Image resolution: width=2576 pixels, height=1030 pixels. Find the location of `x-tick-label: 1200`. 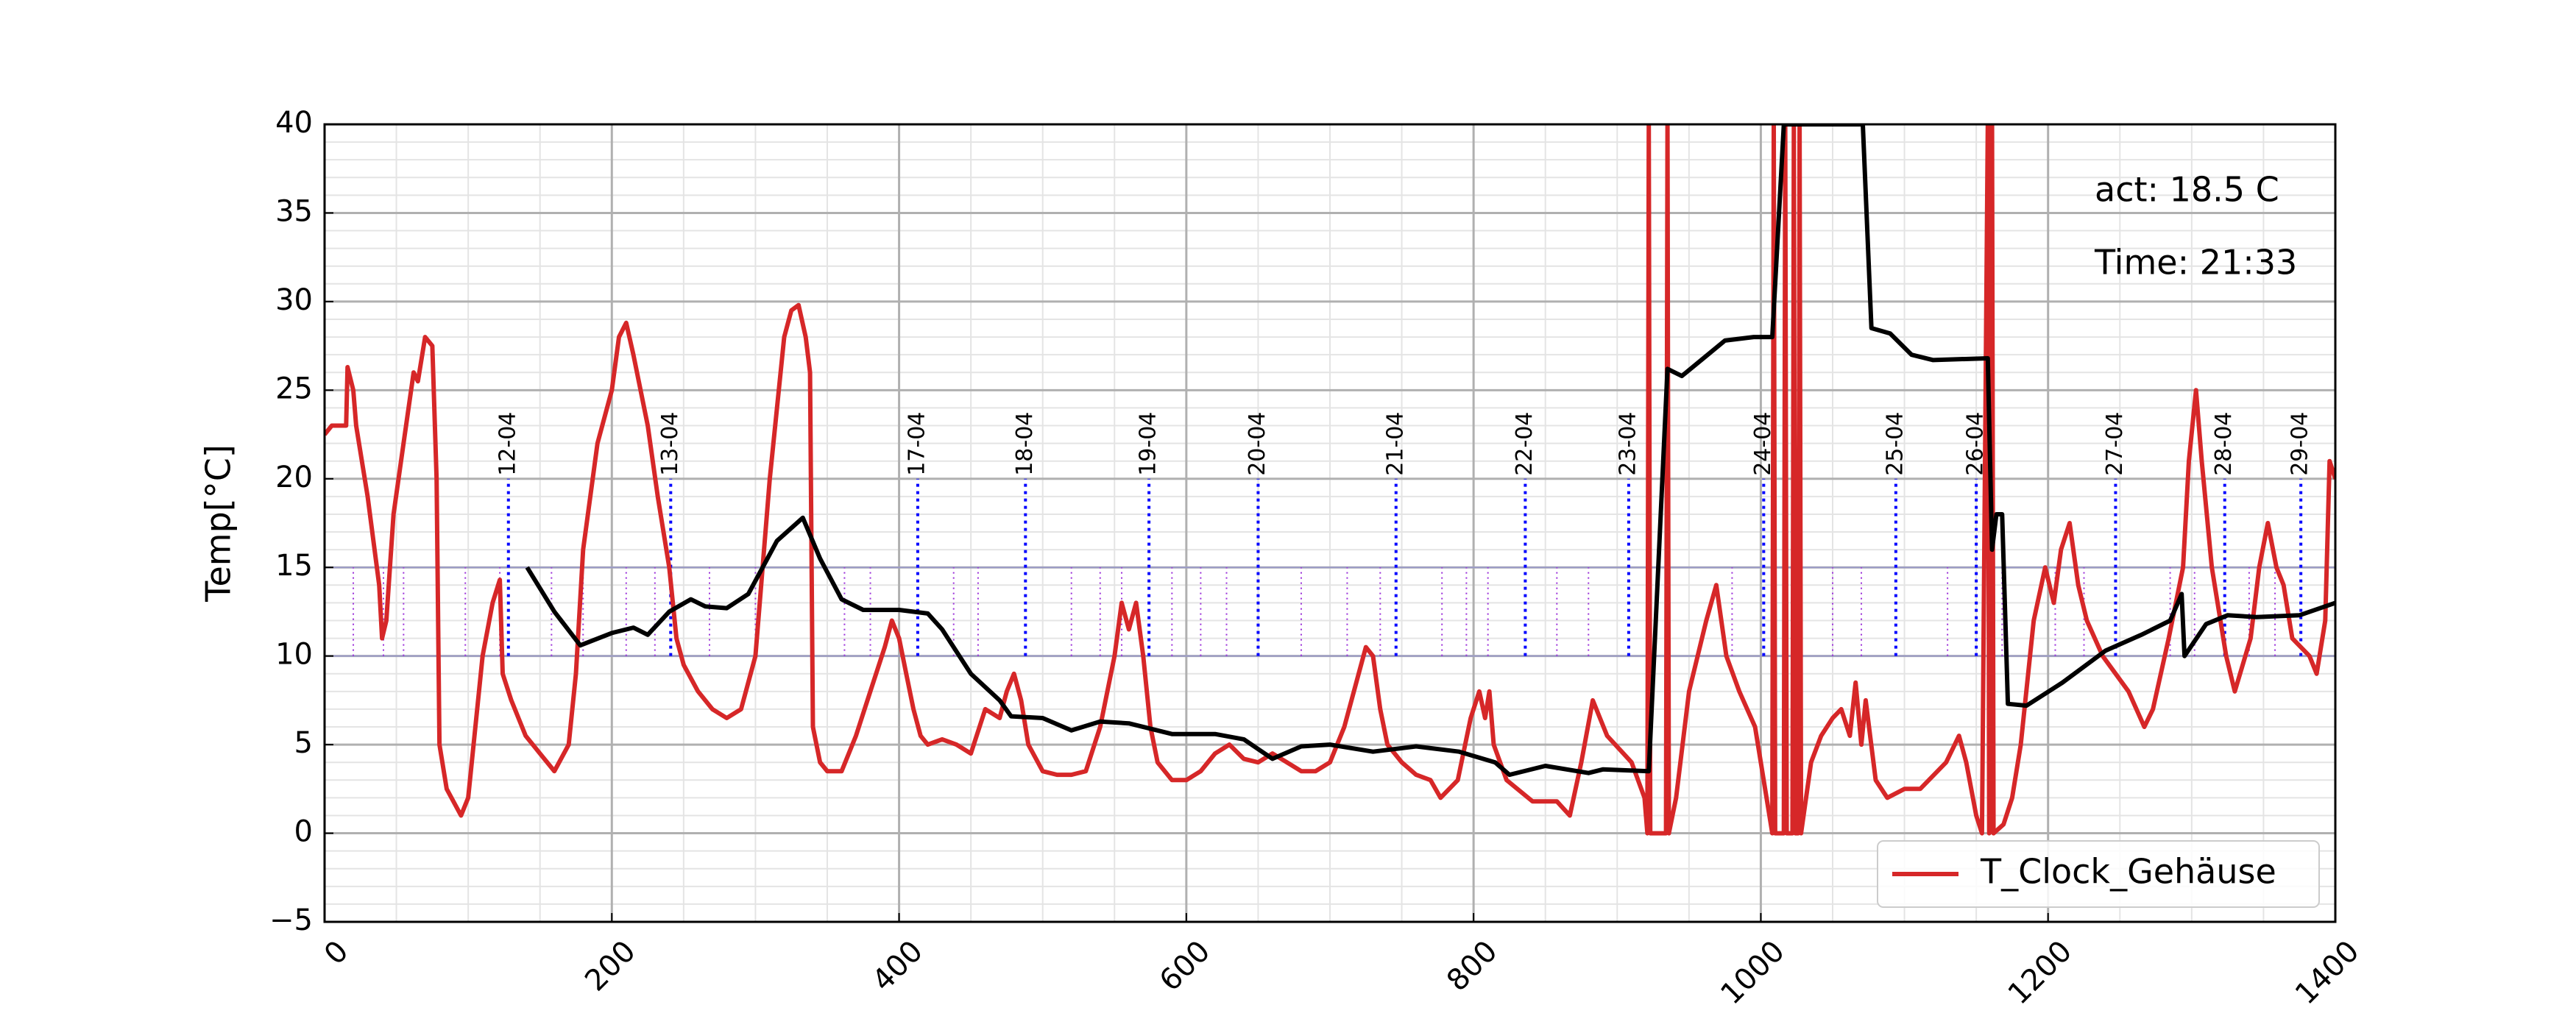

x-tick-label: 1200 is located at coordinates (2040, 973).